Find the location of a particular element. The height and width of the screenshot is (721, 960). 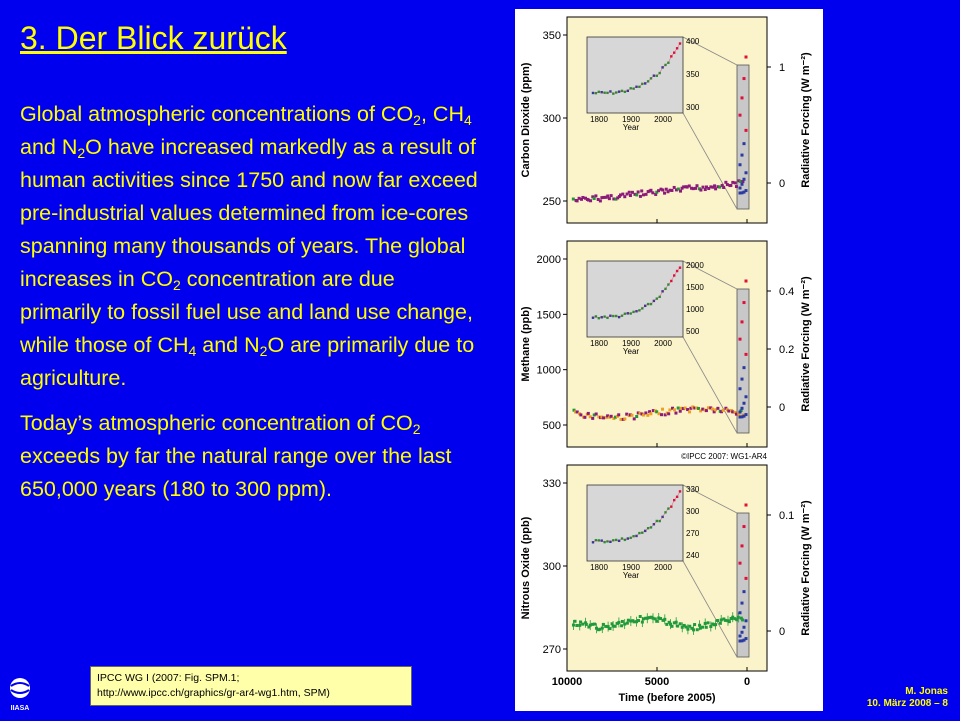

inset-y-tick: 500 is located at coordinates (693, 331).